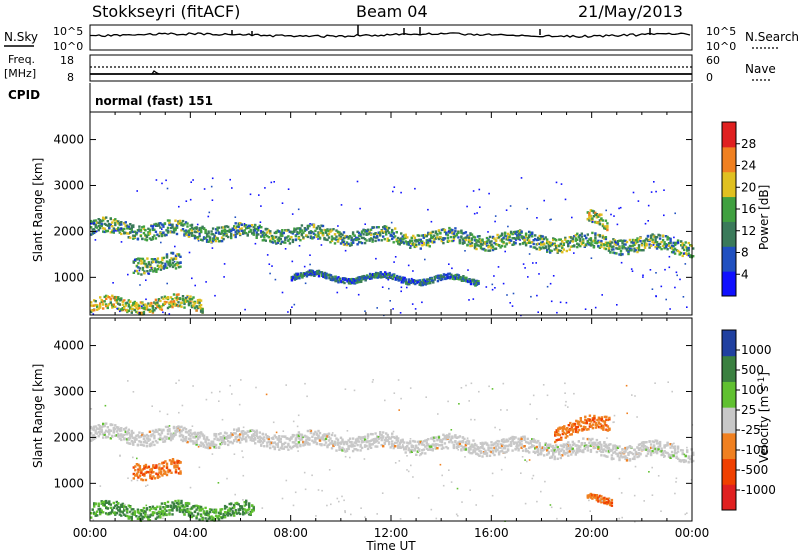  What do you see at coordinates (391, 68) in the screenshot?
I see `freq-panel-frame` at bounding box center [391, 68].